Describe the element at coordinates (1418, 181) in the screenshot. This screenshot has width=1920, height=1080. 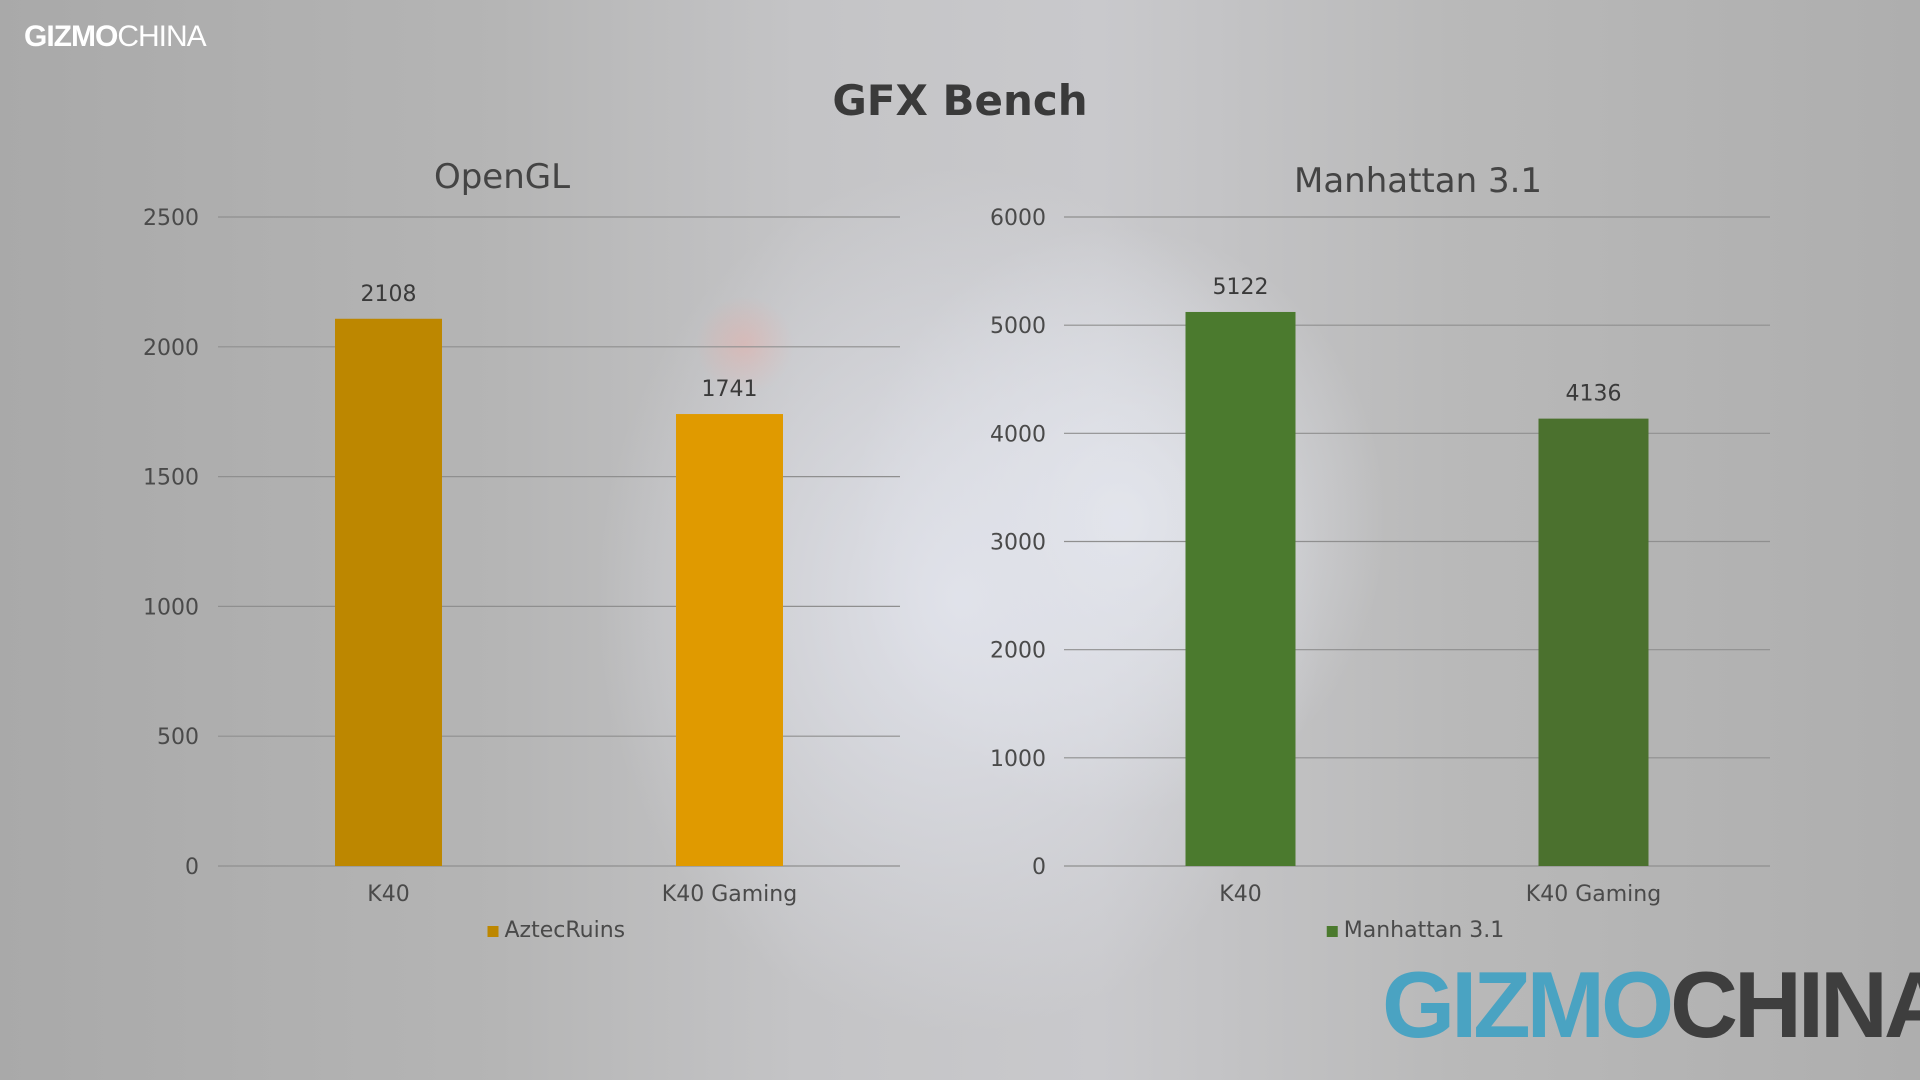
I see `chart-title: Manhattan 3.1` at that location.